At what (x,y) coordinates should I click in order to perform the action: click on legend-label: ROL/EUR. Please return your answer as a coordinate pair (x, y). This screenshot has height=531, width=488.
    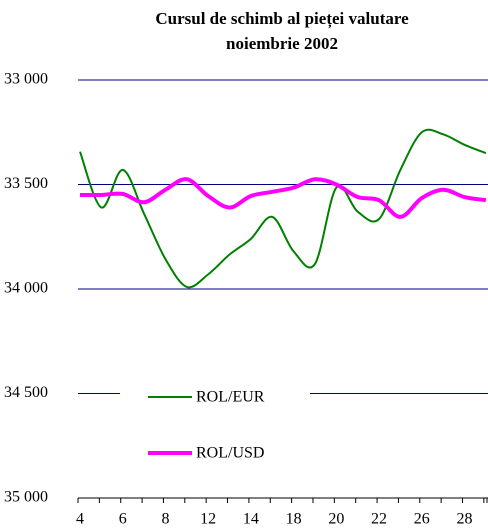
    Looking at the image, I should click on (230, 397).